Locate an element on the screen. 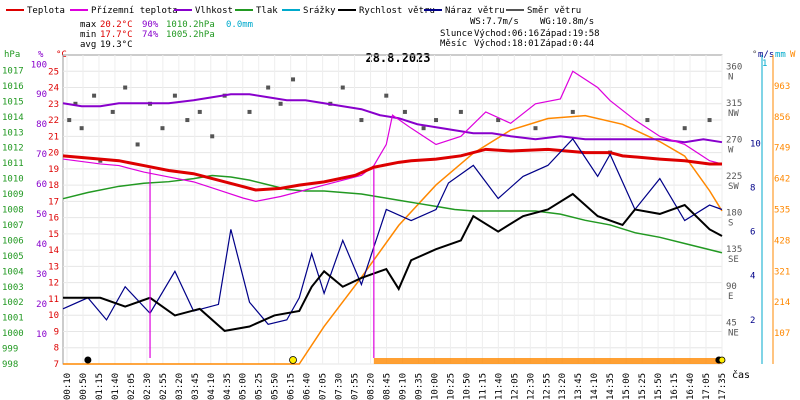 The height and width of the screenshot is (400, 800). sunset-marker is located at coordinates (722, 360).